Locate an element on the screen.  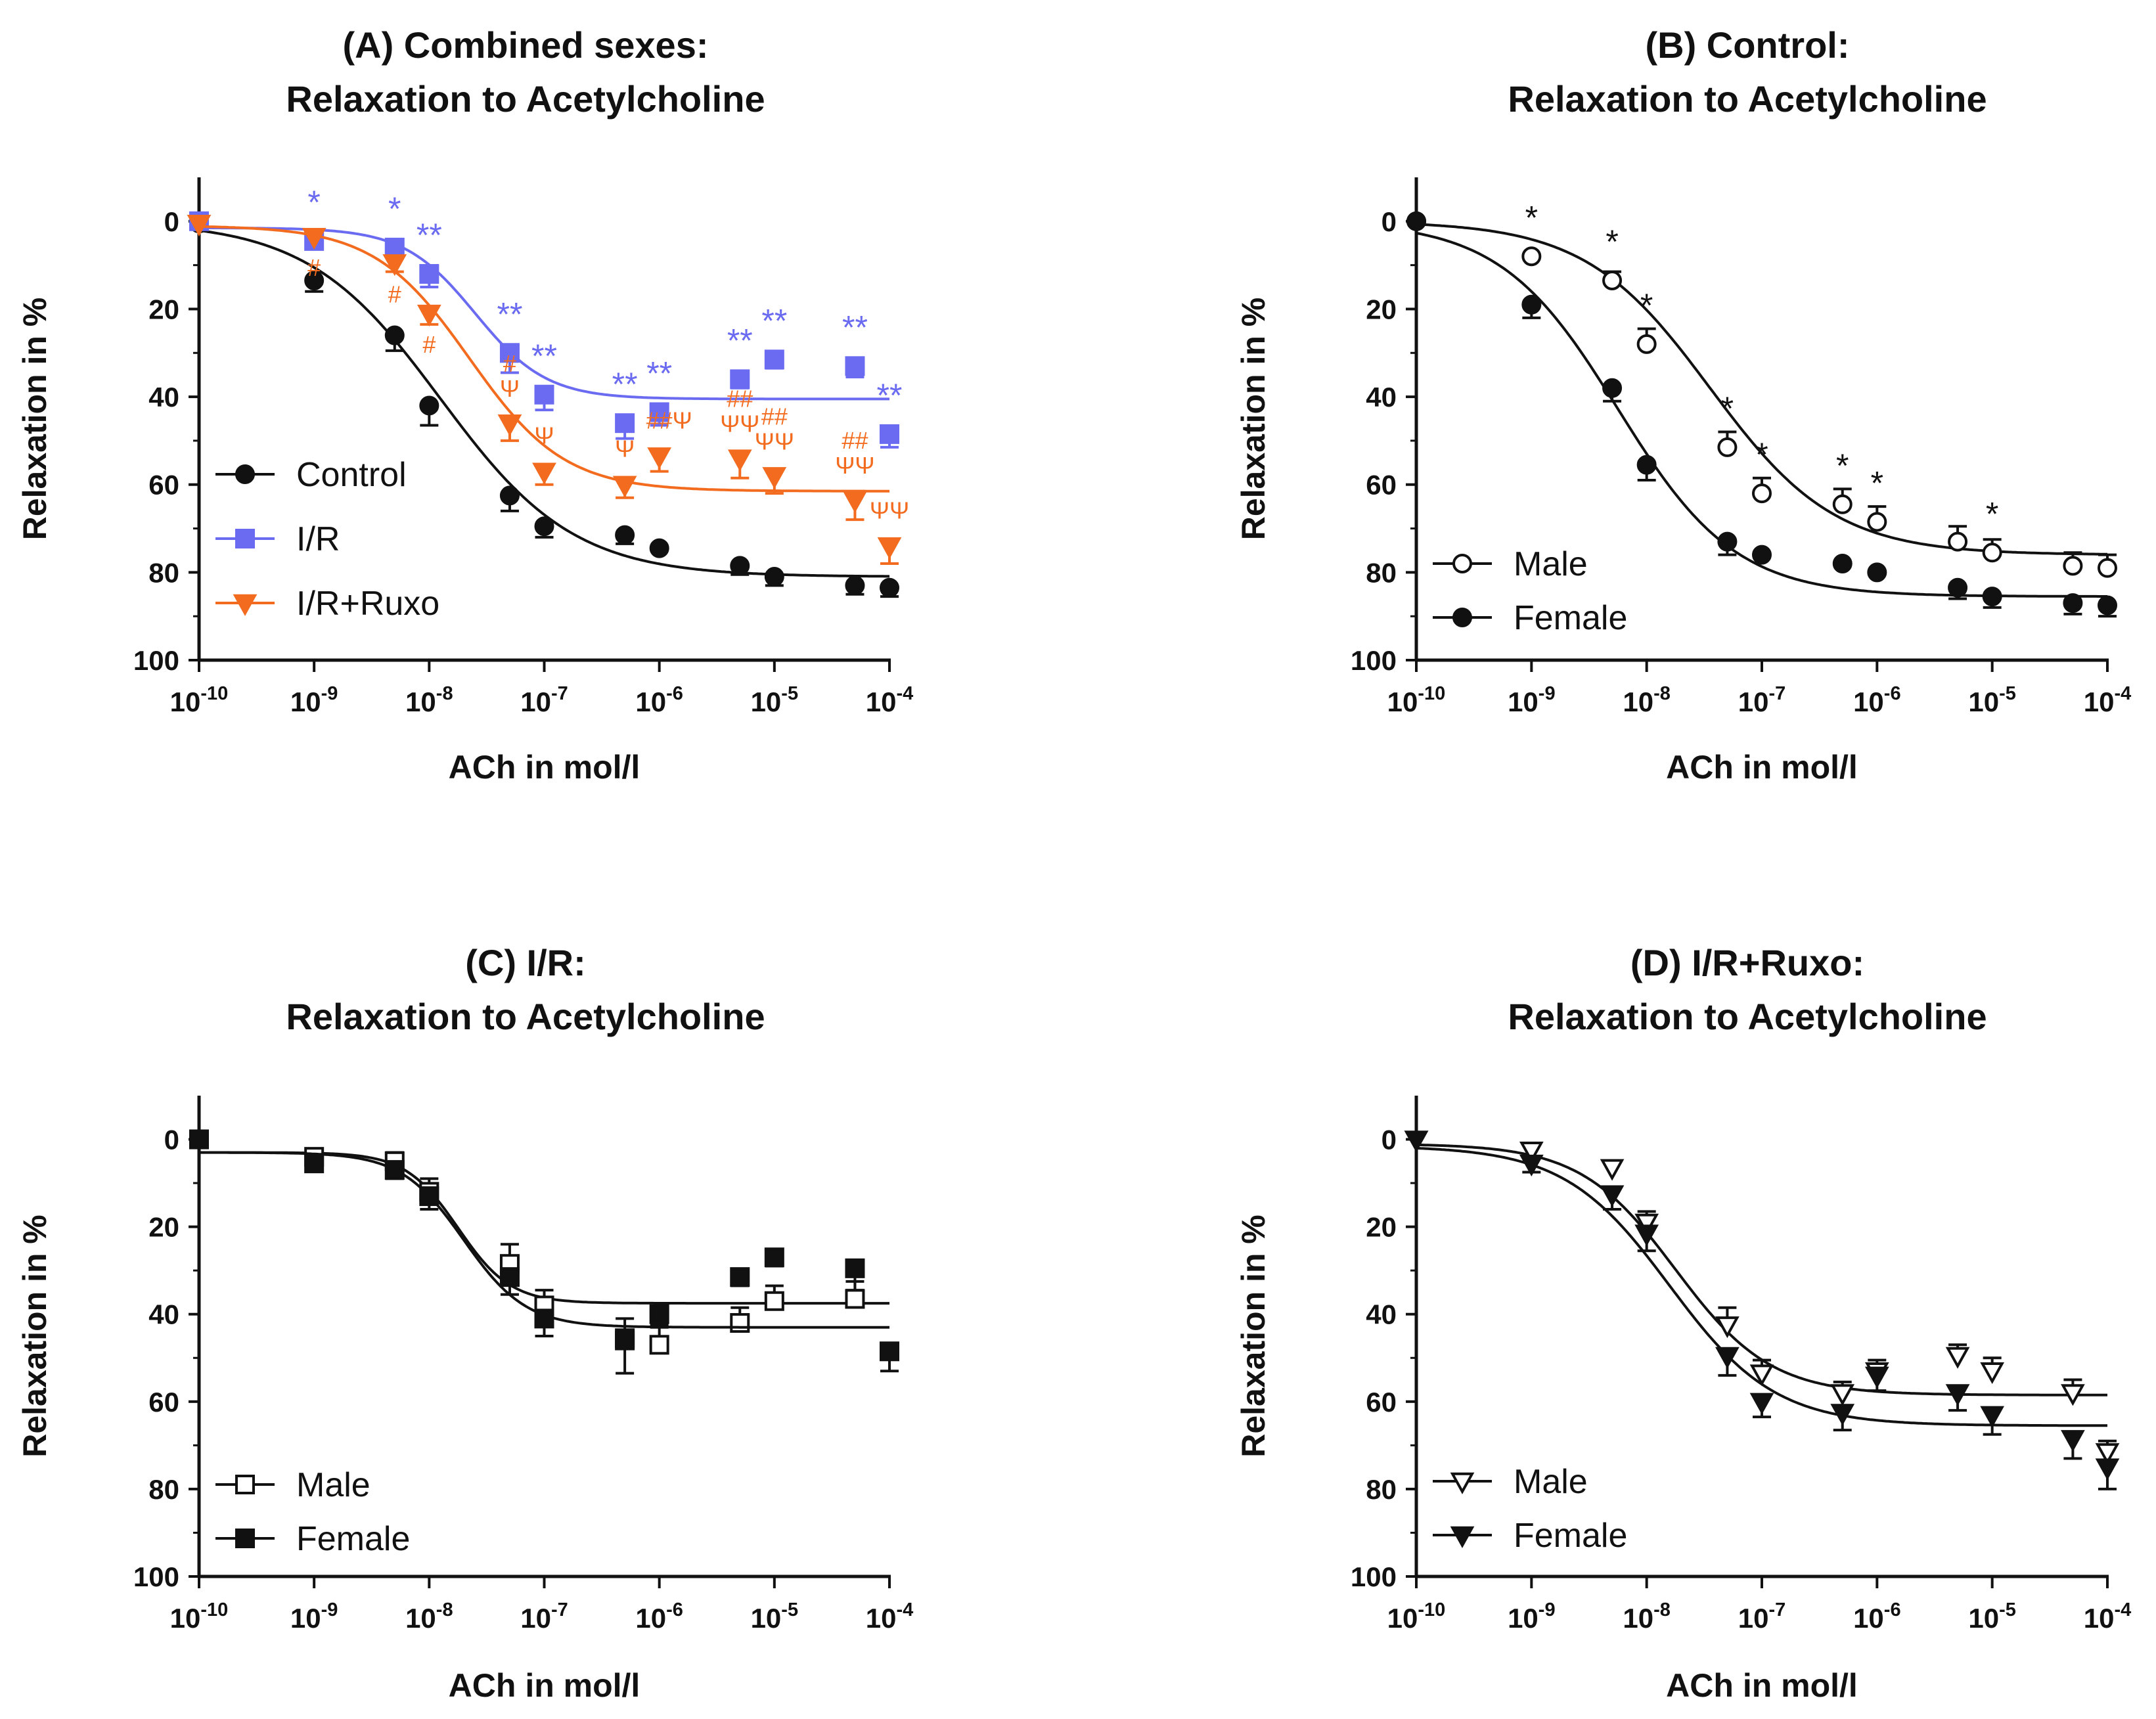
significance-marker: Ψ is located at coordinates (625, 448).